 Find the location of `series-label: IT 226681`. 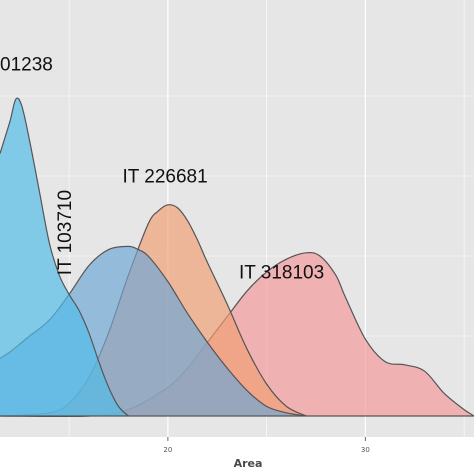

series-label: IT 226681 is located at coordinates (164, 176).